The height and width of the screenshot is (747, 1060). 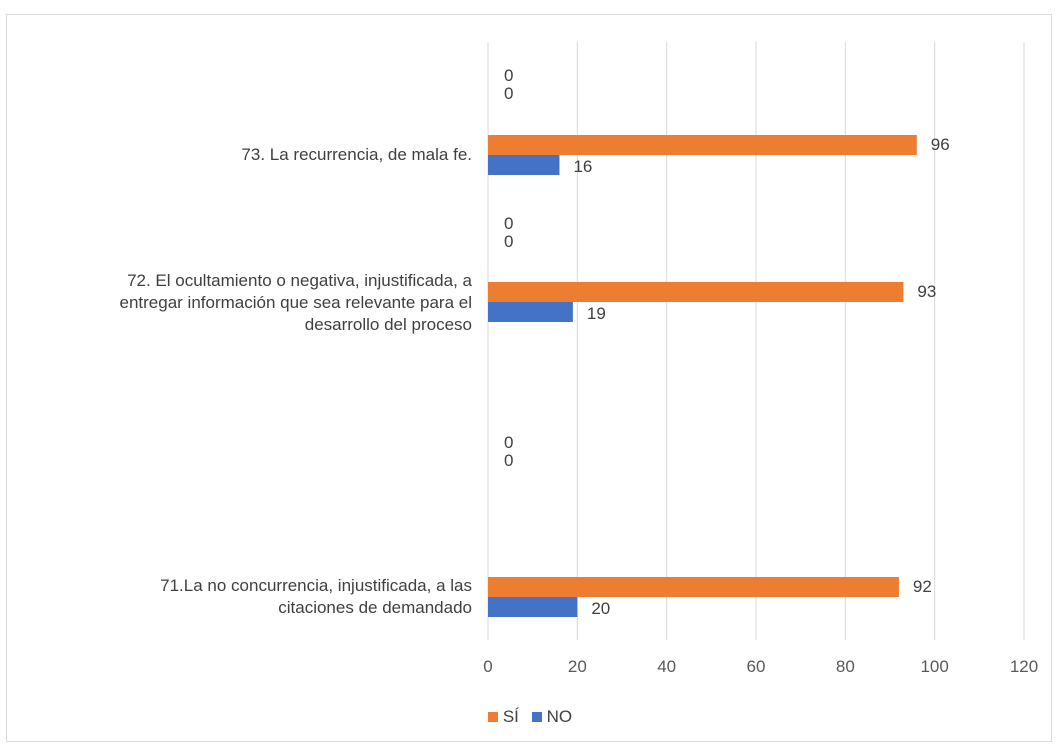 What do you see at coordinates (487, 666) in the screenshot?
I see `x-tick-label: 0` at bounding box center [487, 666].